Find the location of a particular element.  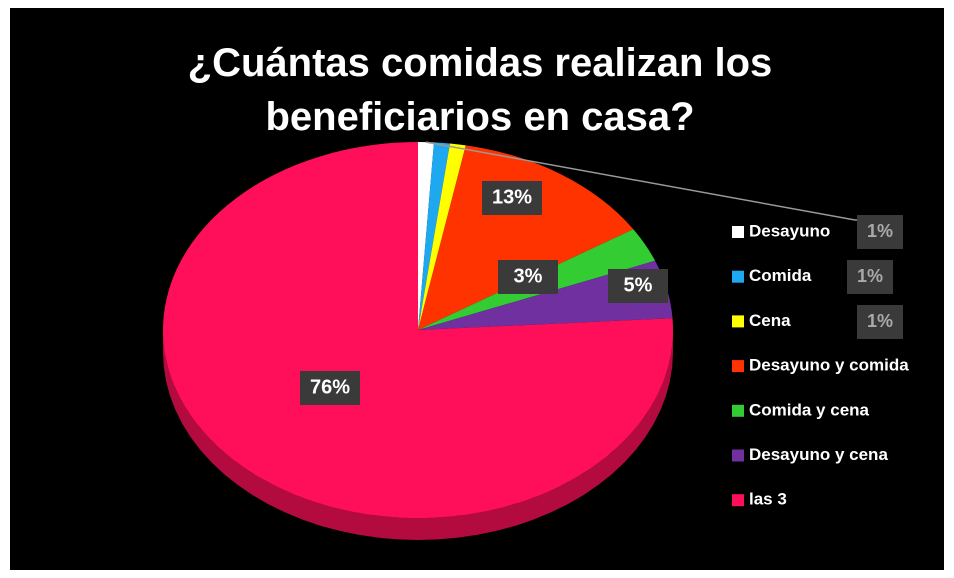

legend-label: Comida y cena is located at coordinates (809, 409).